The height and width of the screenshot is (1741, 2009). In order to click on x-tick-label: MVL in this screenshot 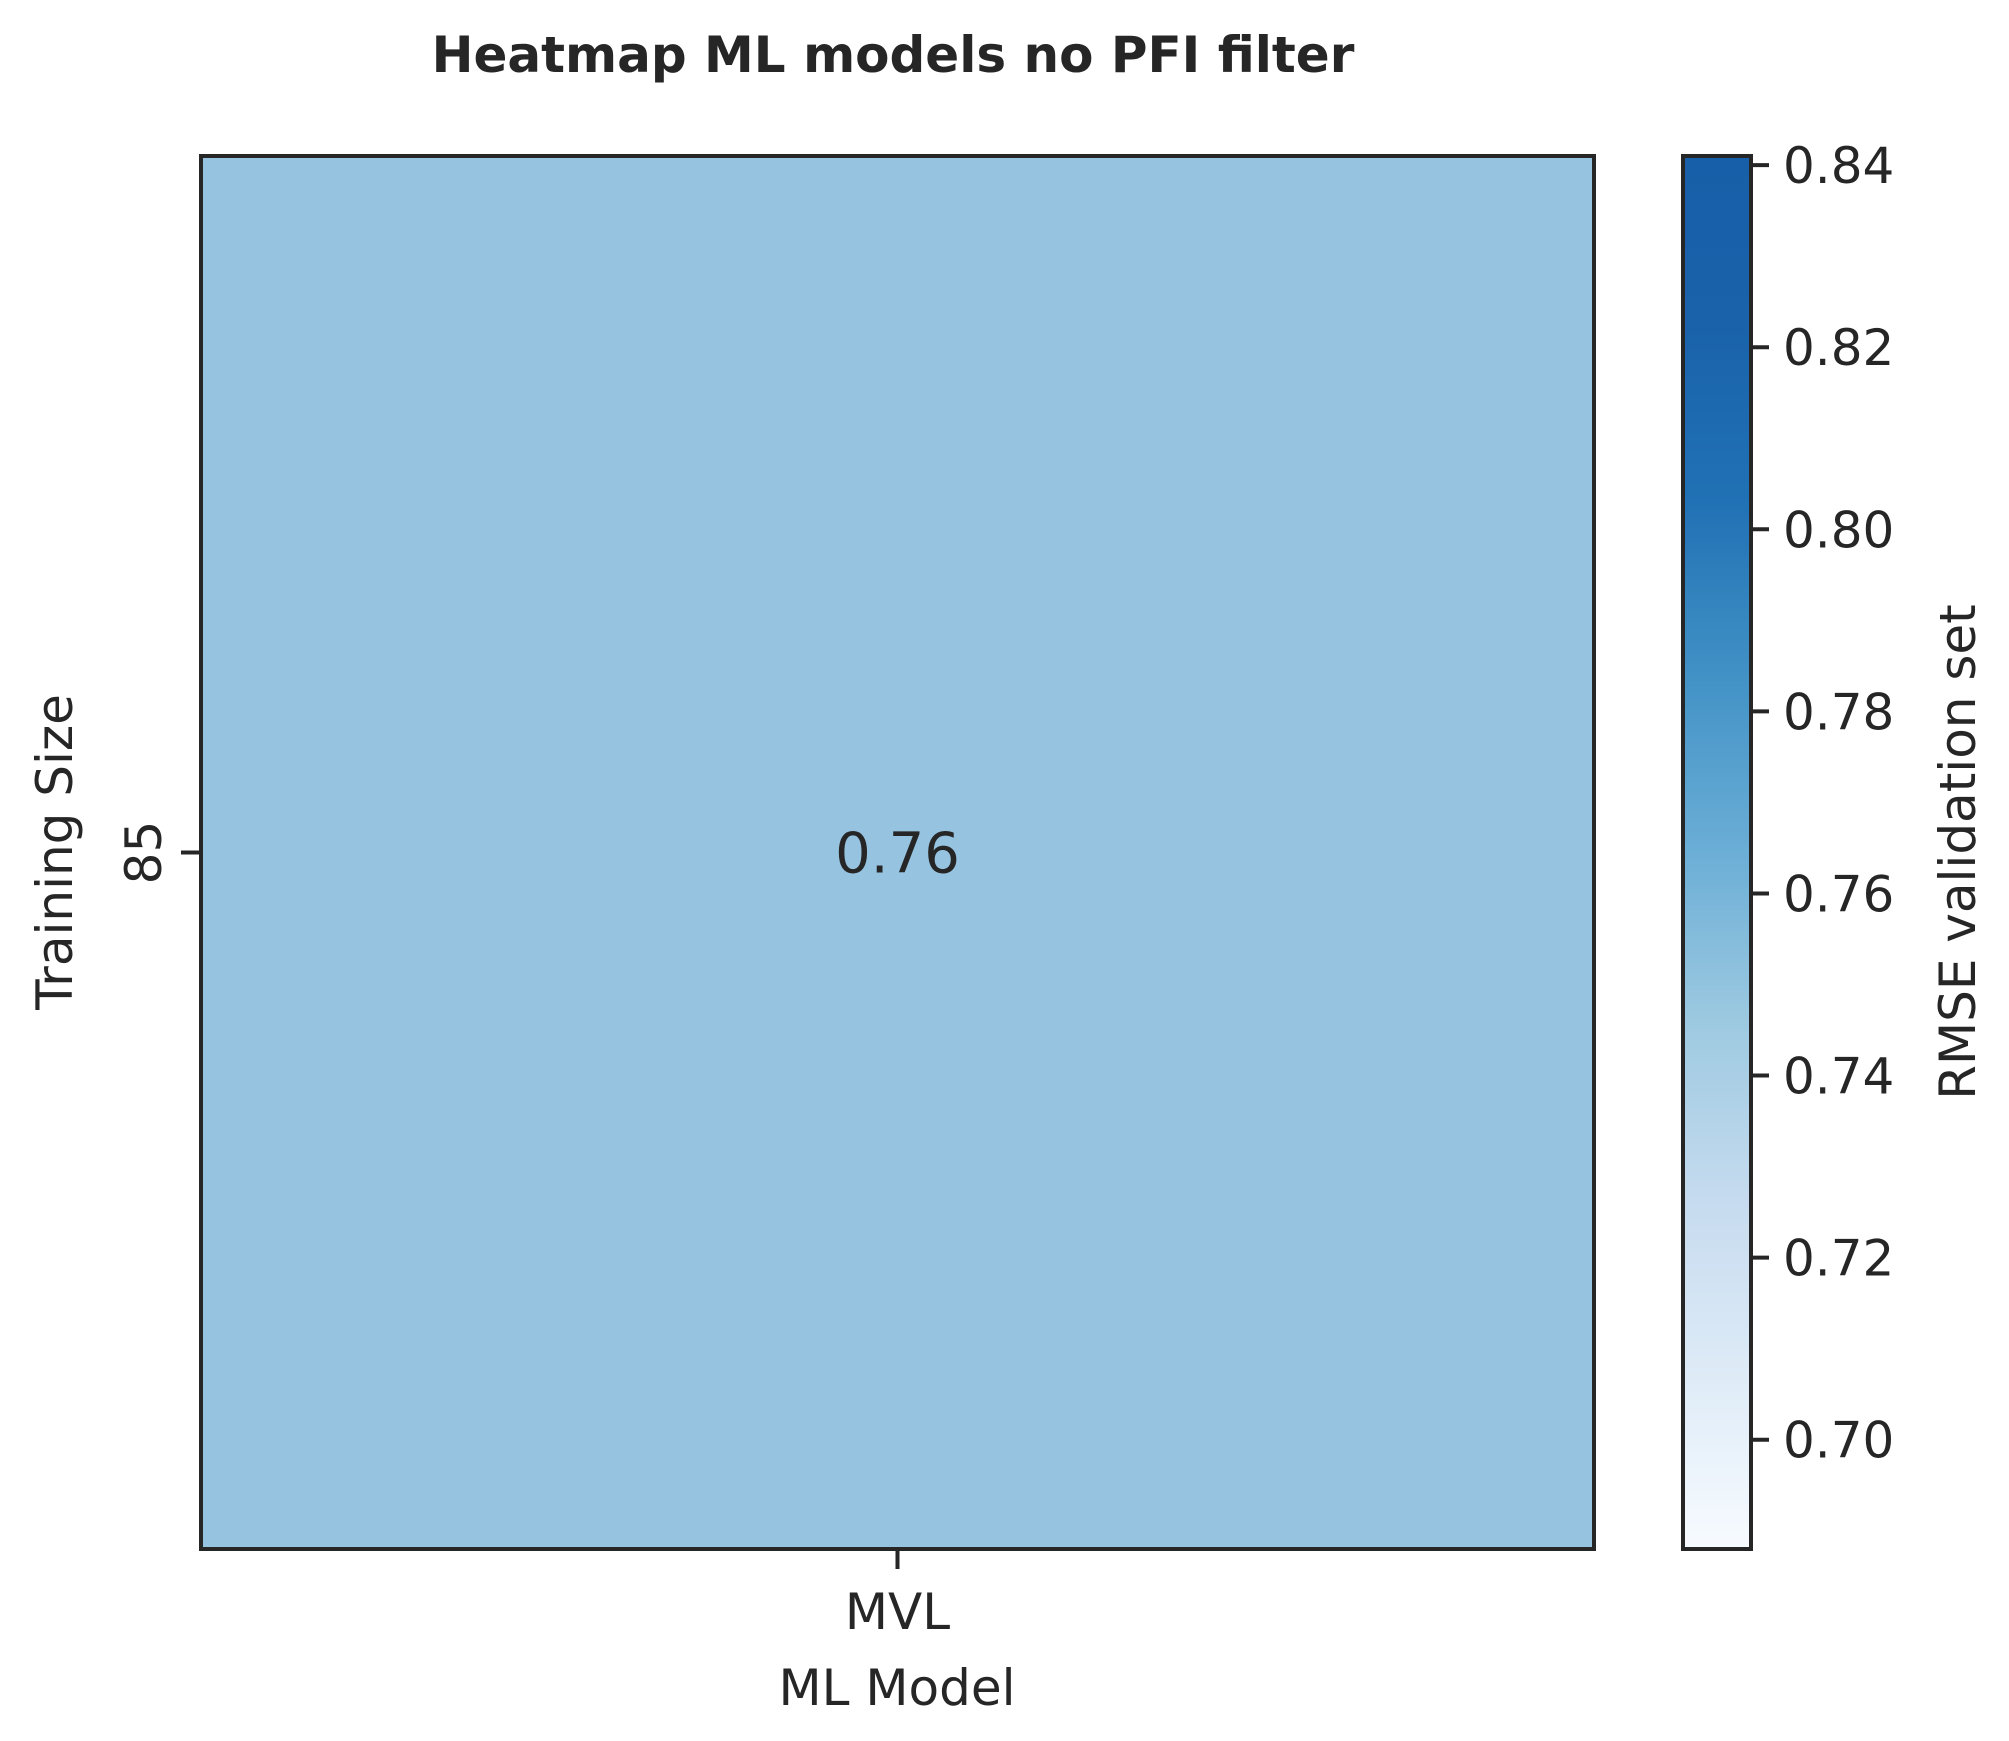, I will do `click(897, 1612)`.